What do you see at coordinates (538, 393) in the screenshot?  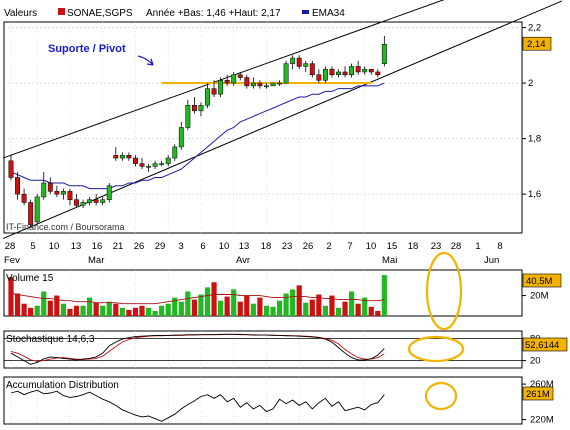 I see `accumulation-last-tag` at bounding box center [538, 393].